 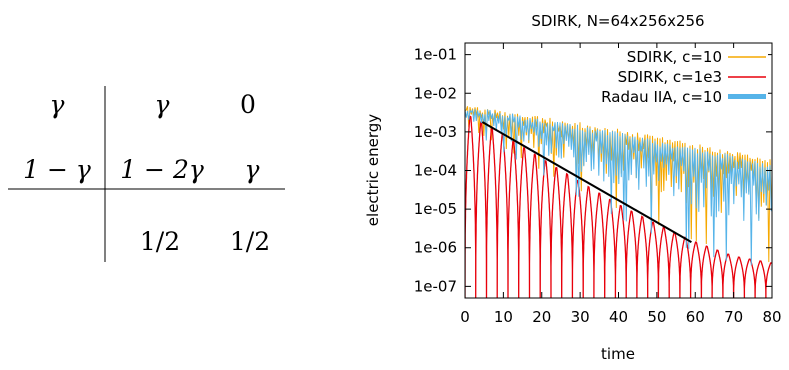 I want to click on y-tick-label: 1e-06, so click(x=435, y=248).